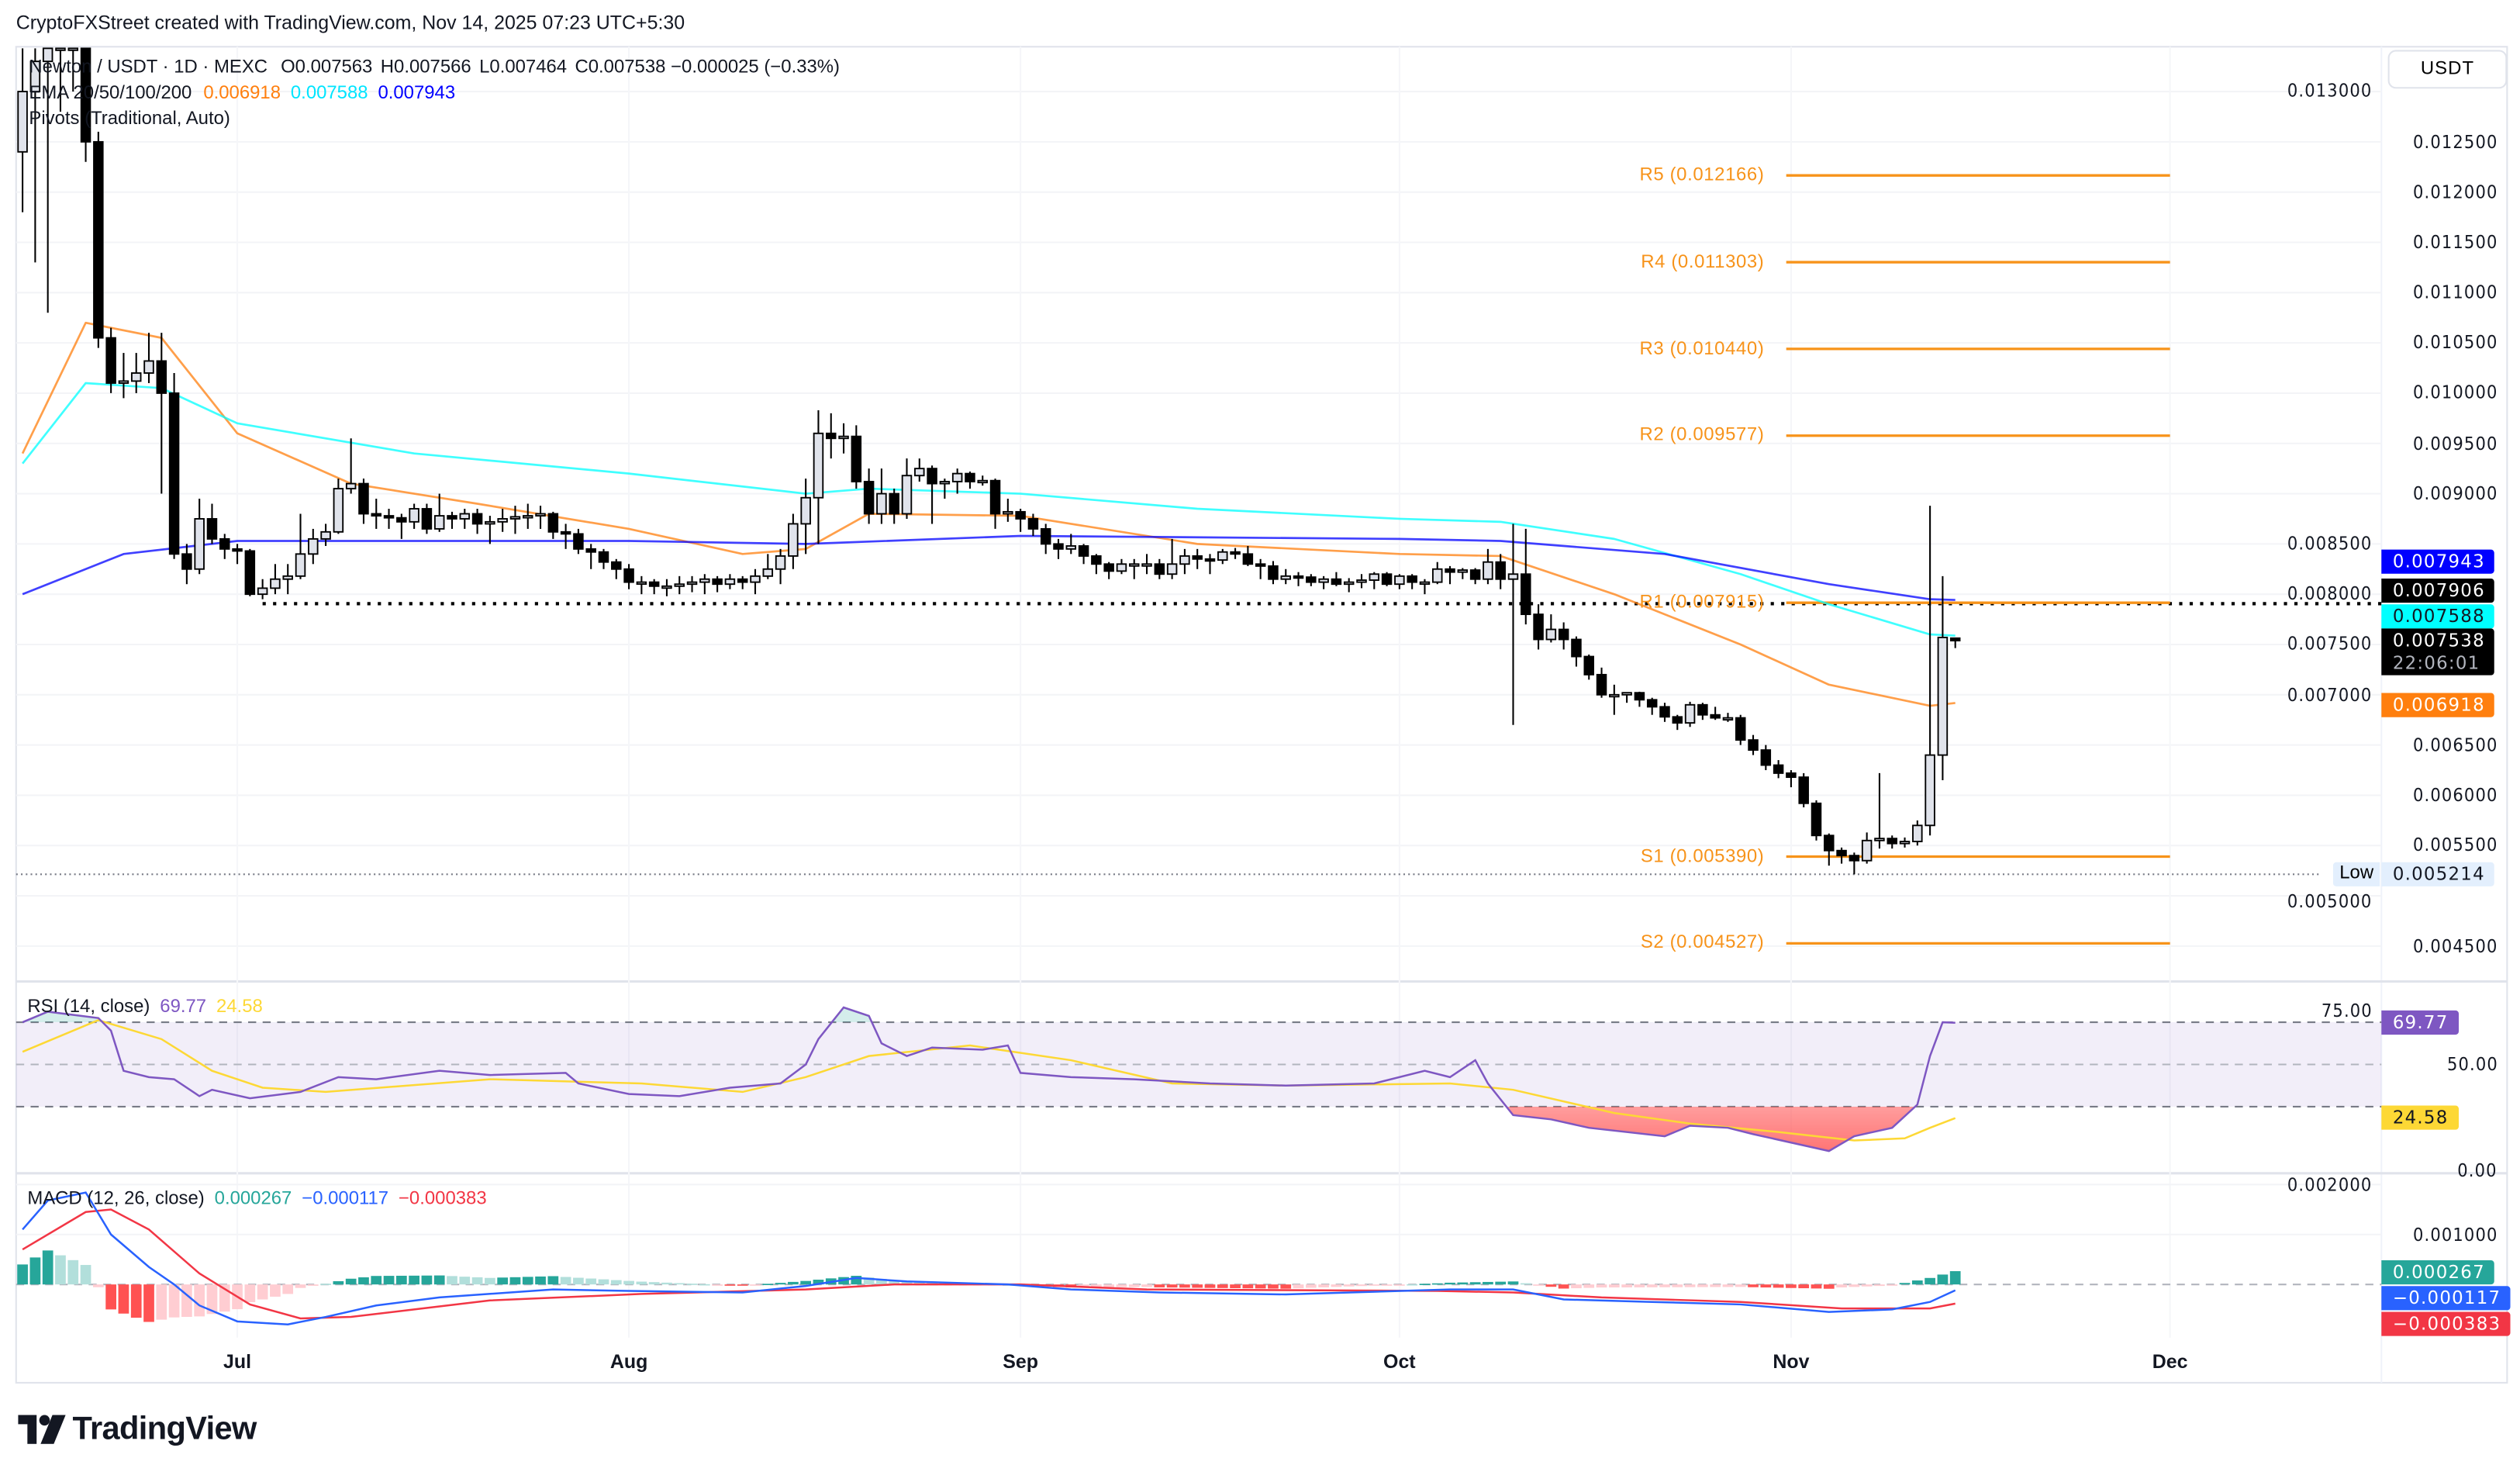  Describe the element at coordinates (989, 1079) in the screenshot. I see `rsi-line` at that location.